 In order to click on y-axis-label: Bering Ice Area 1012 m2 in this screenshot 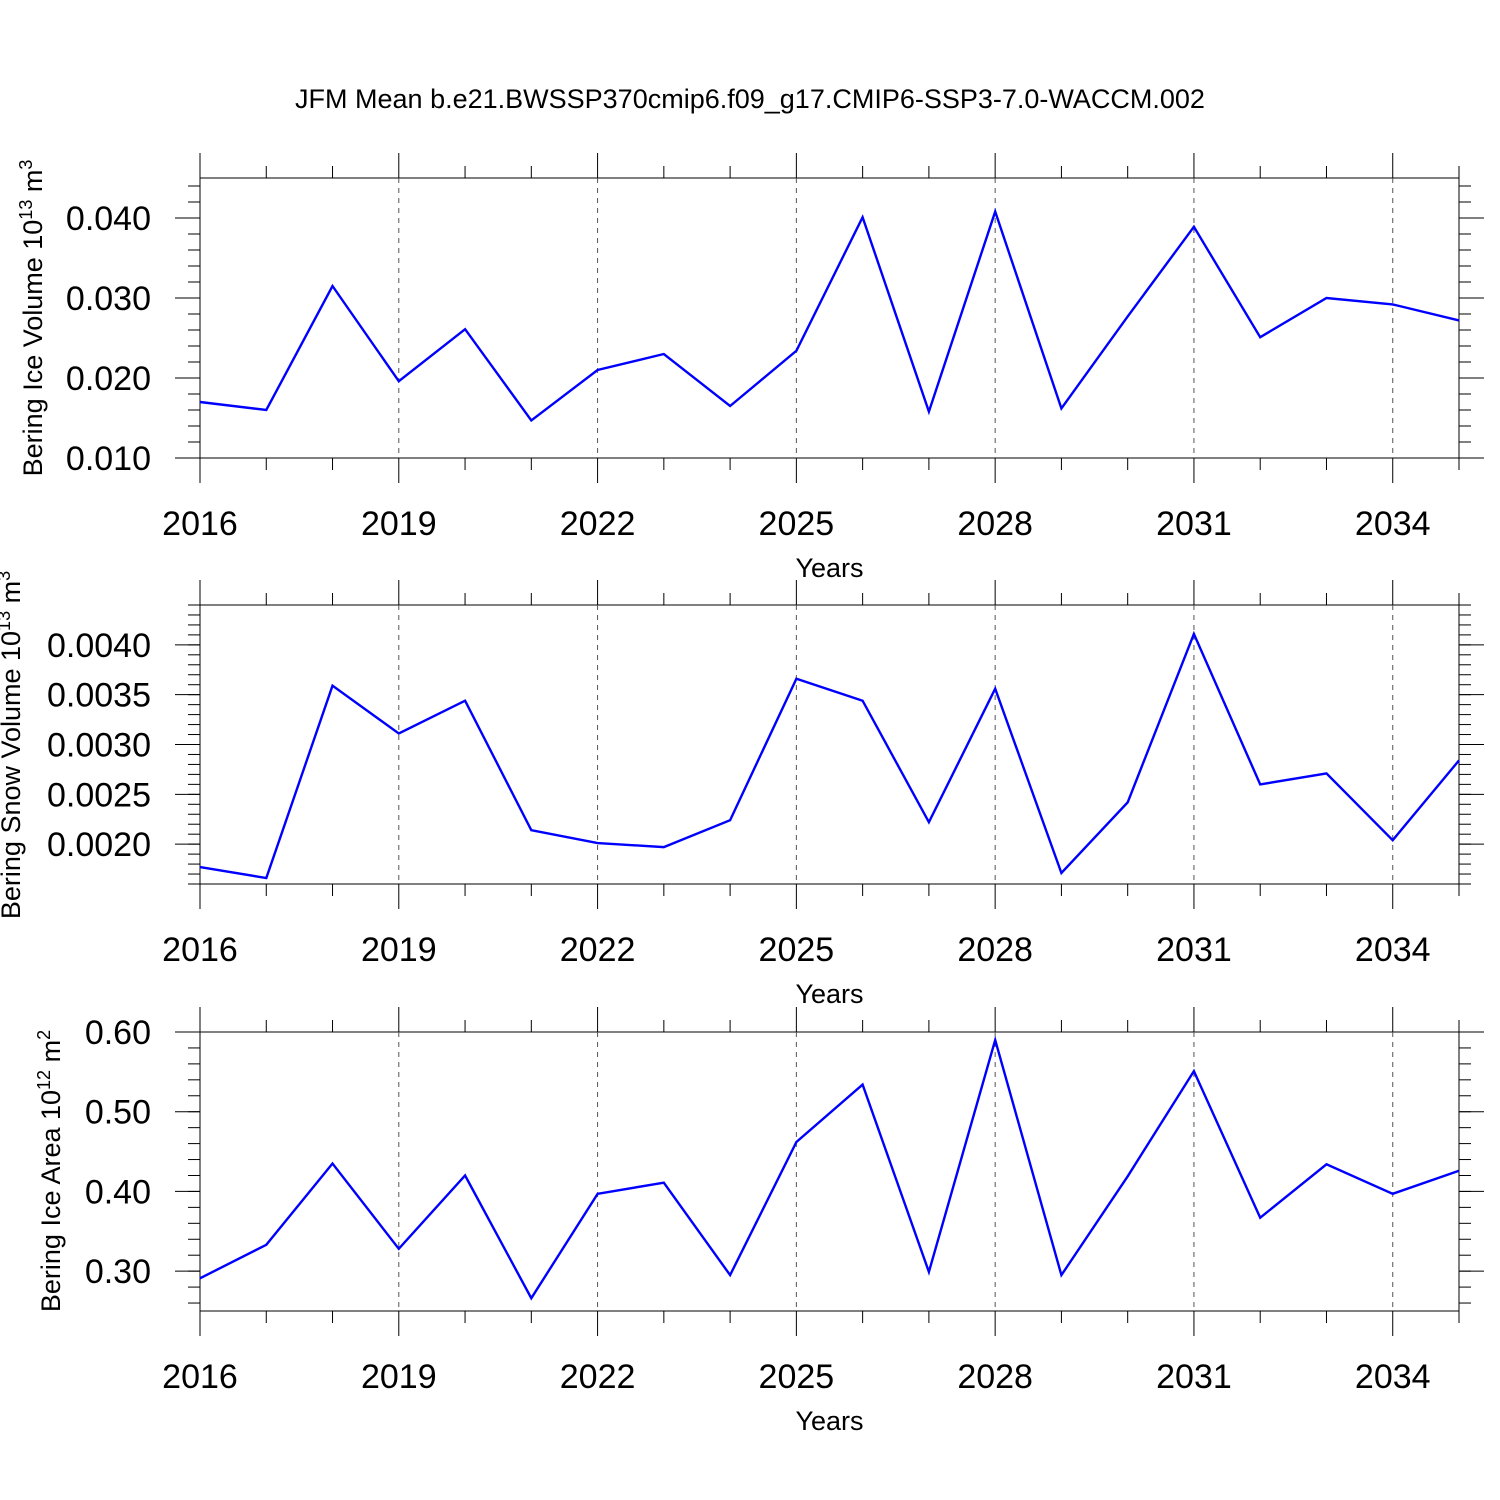, I will do `click(50, 1171)`.